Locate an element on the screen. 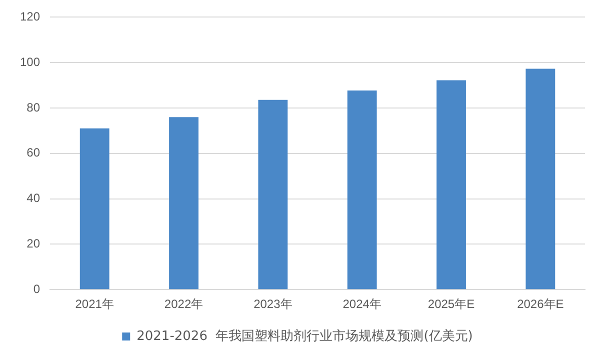 Image resolution: width=601 pixels, height=361 pixels. x-tick-label: 2022年 is located at coordinates (184, 304).